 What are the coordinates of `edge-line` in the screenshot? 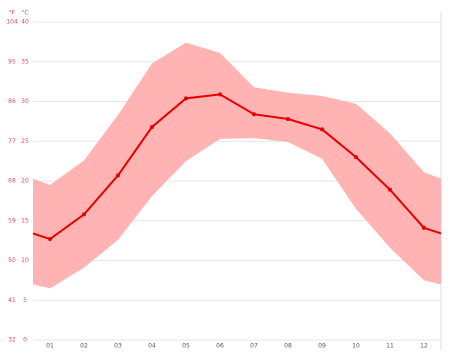 It's located at (237, 233).